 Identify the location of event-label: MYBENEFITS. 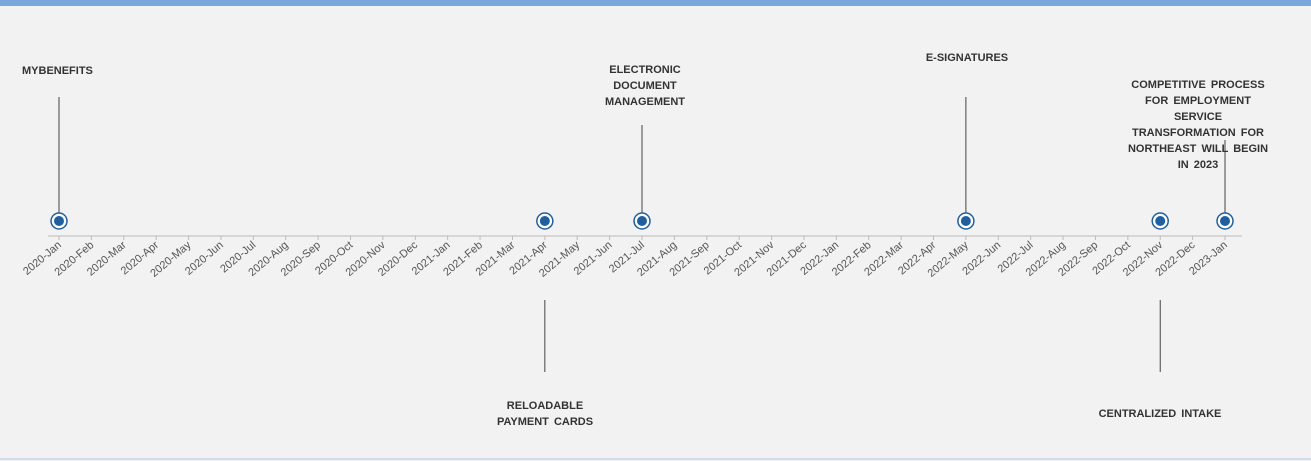
(57, 71).